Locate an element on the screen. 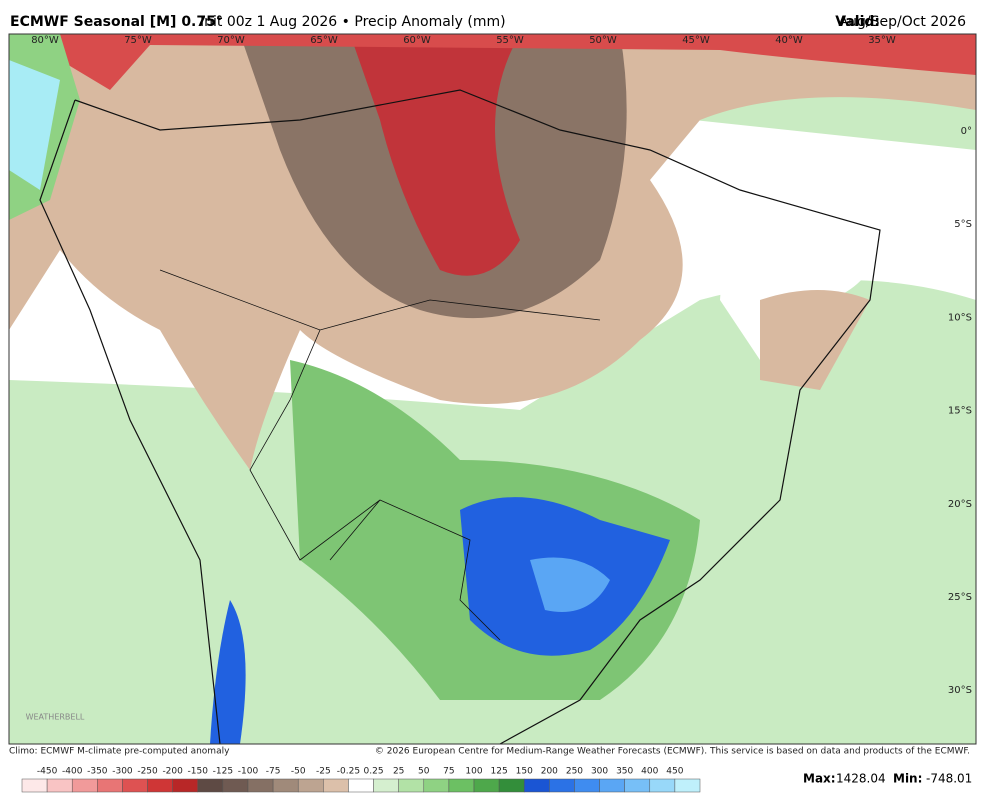  legend-label: -250 is located at coordinates (147, 772).